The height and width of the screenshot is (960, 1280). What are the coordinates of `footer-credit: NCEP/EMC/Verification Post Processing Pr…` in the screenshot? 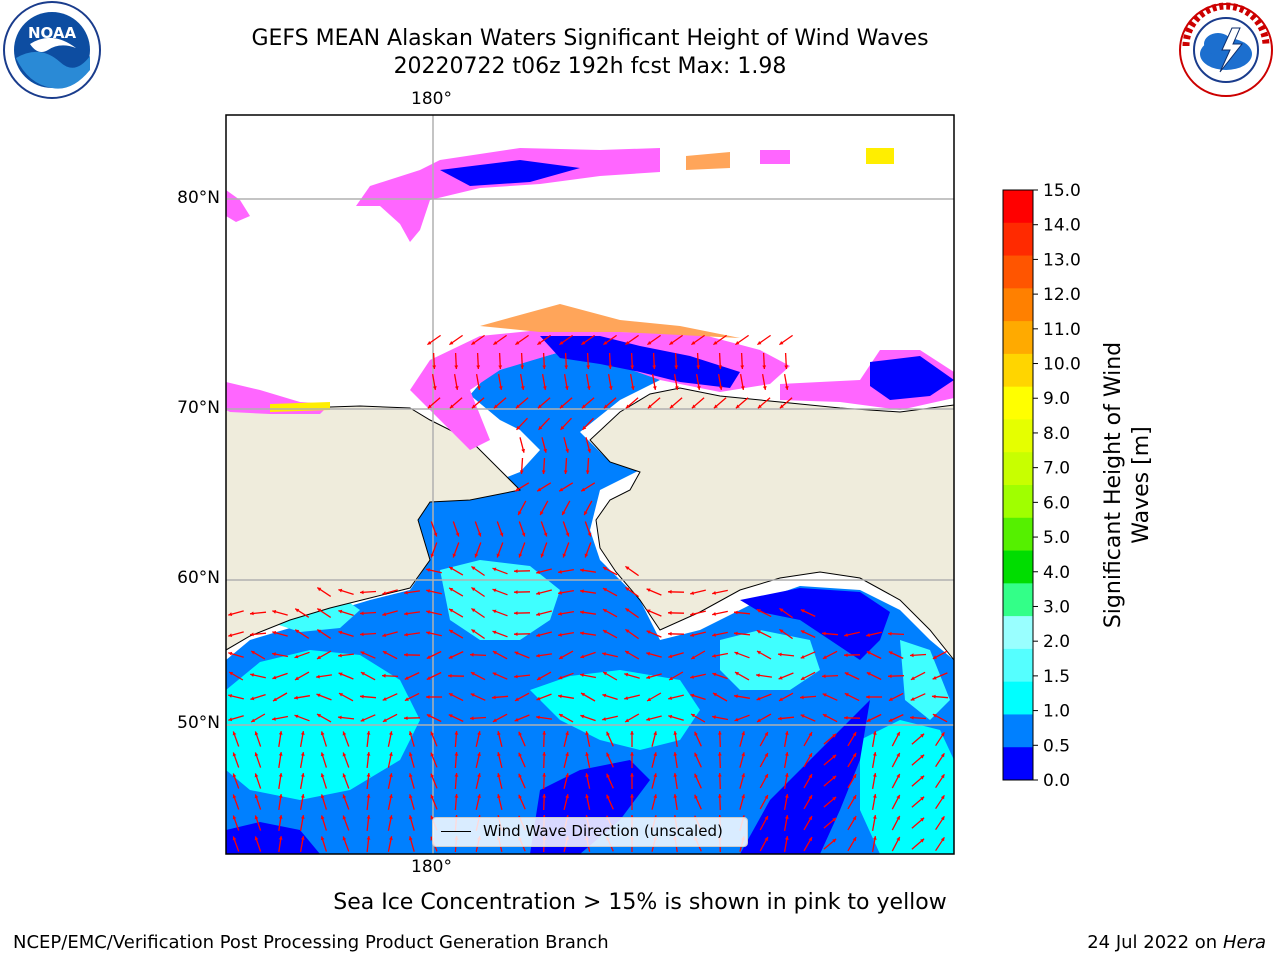 It's located at (311, 942).